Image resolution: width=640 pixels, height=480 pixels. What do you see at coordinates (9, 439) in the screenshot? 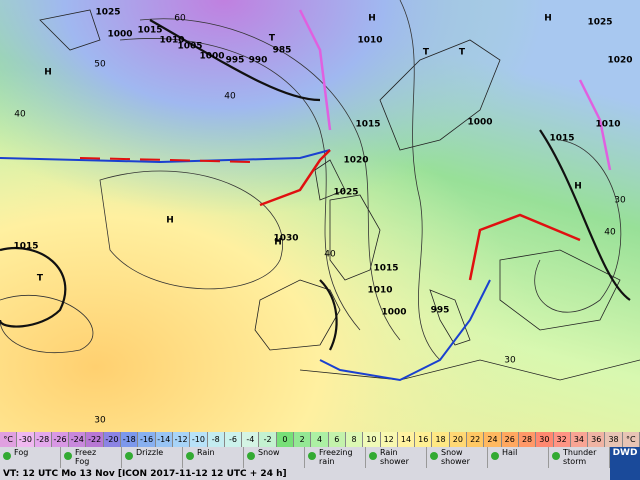
I see `scale-unit: °C` at bounding box center [9, 439].